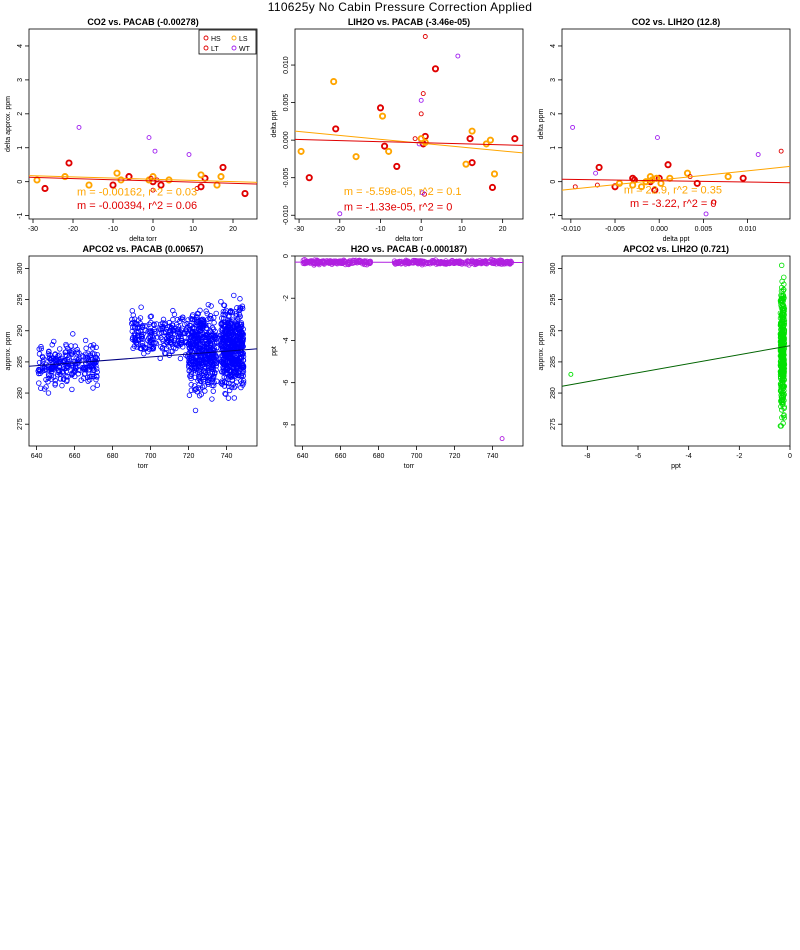 This screenshot has width=800, height=950. What do you see at coordinates (553, 393) in the screenshot?
I see `y-tick-label: 280` at bounding box center [553, 393].